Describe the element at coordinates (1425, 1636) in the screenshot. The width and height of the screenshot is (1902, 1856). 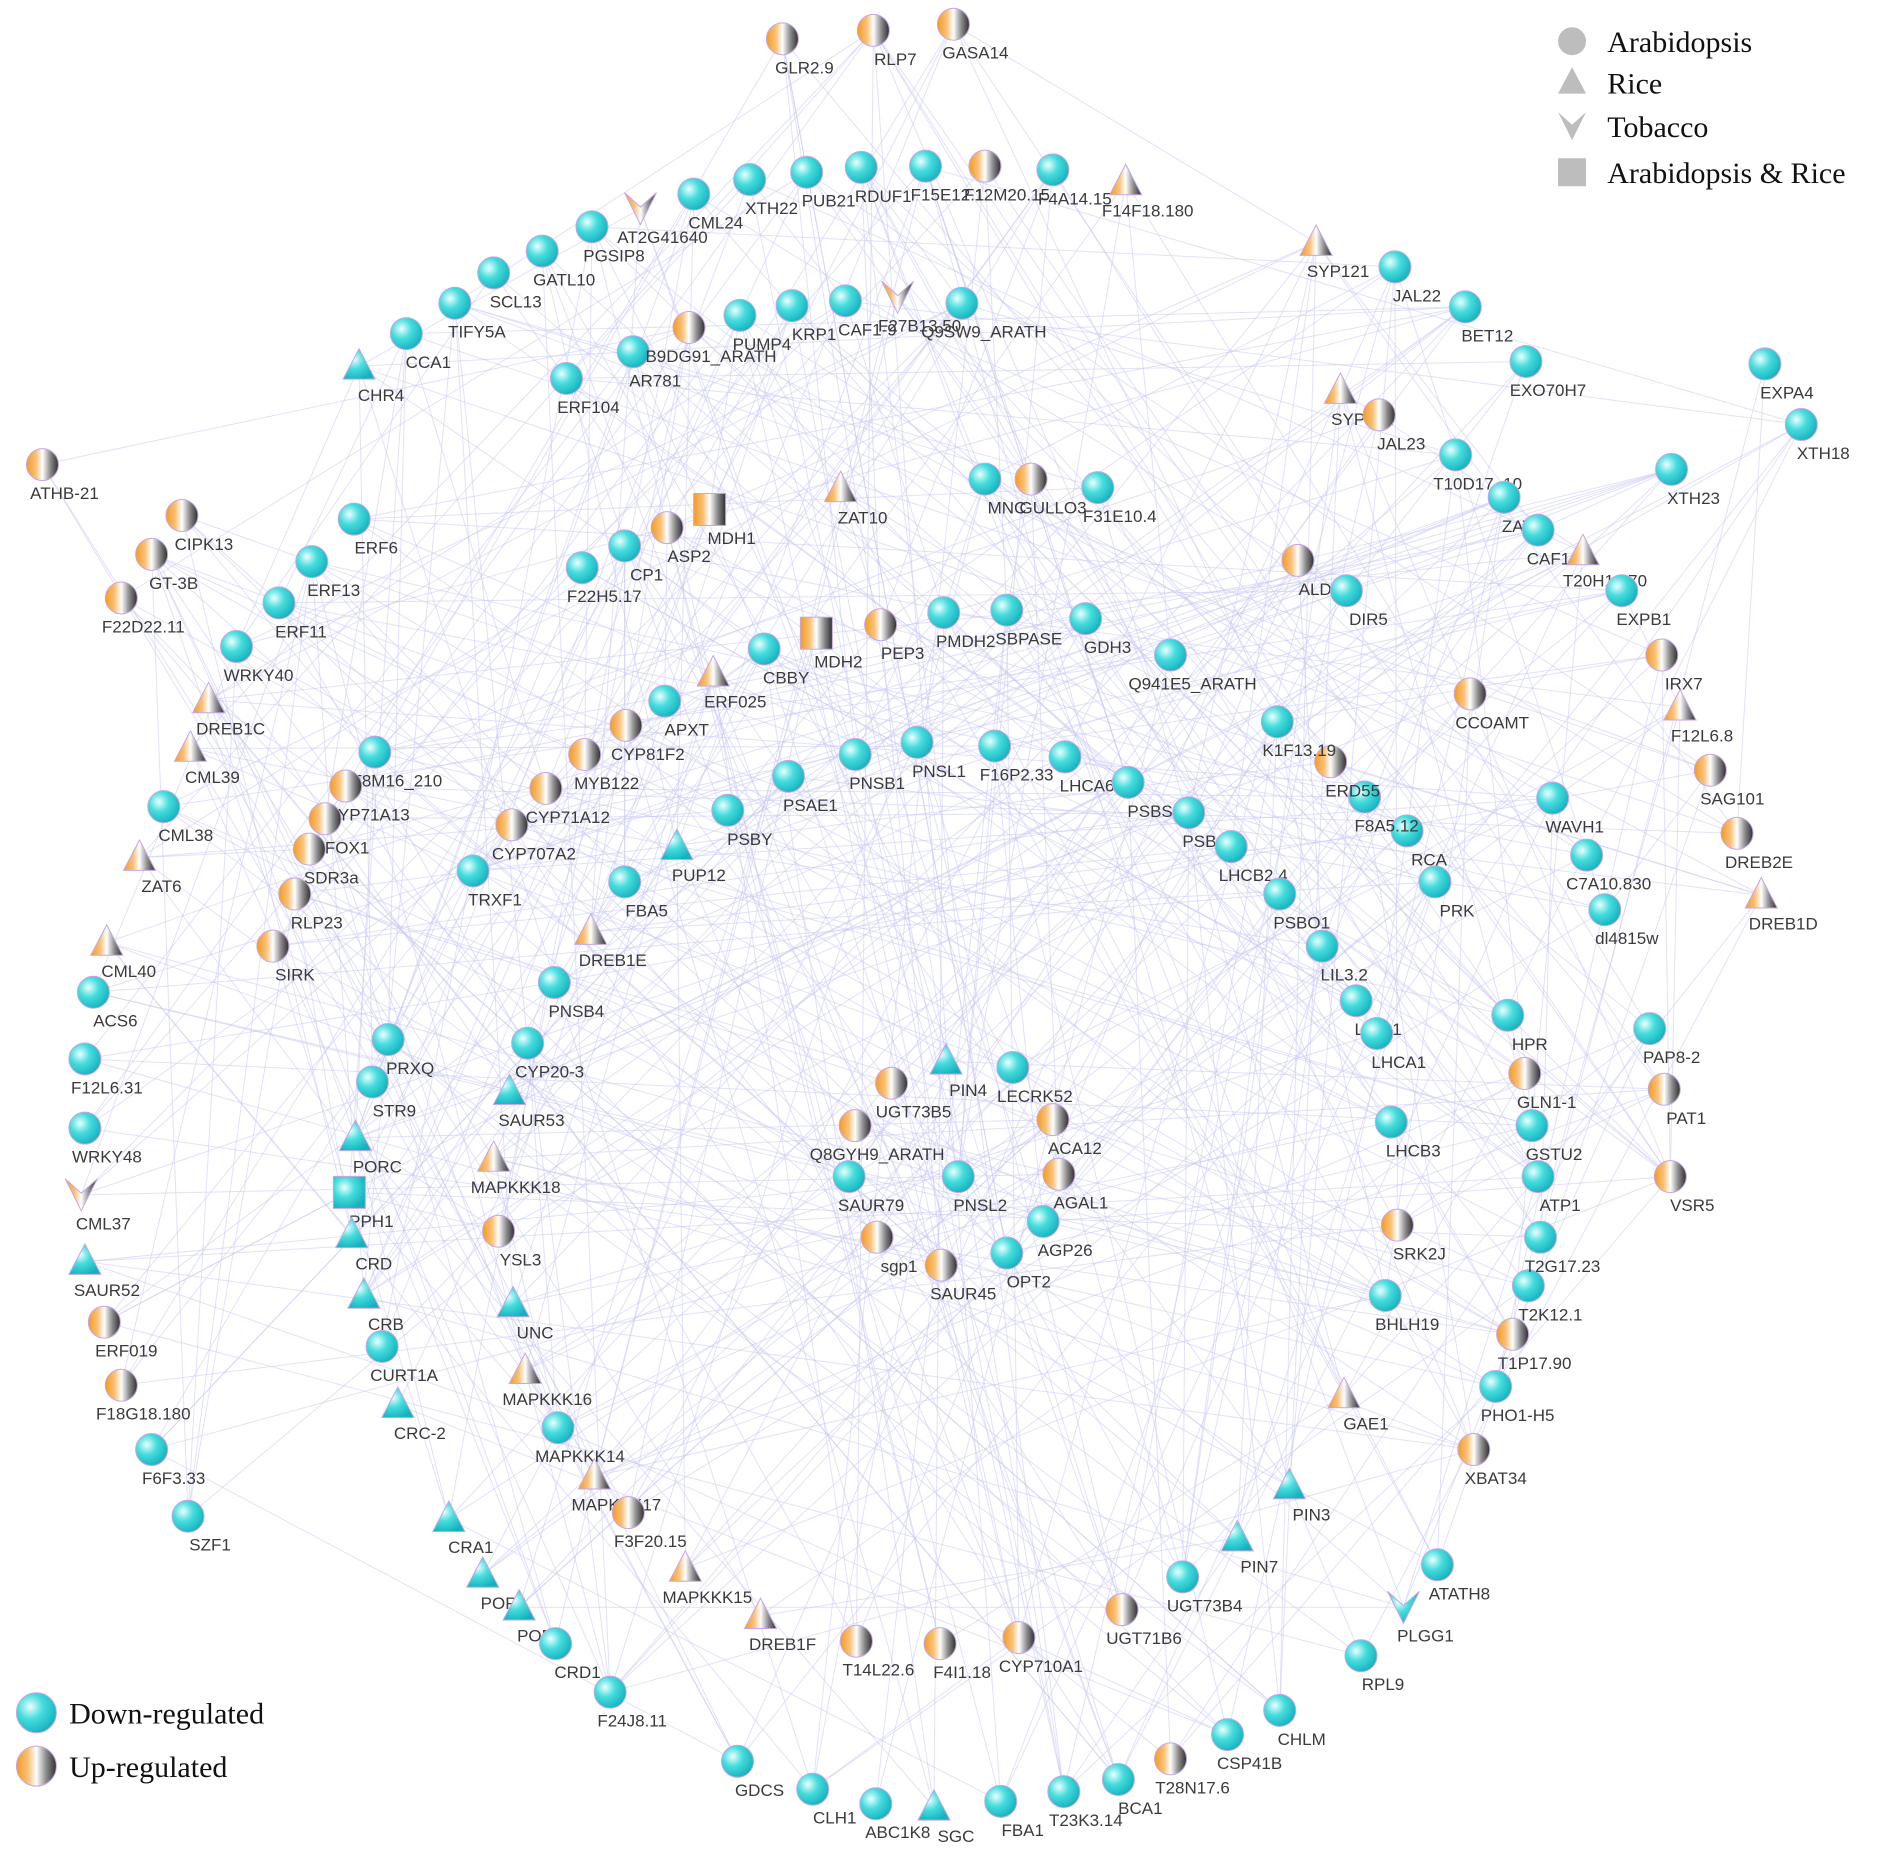
I see `gene-label: PLGG1` at that location.